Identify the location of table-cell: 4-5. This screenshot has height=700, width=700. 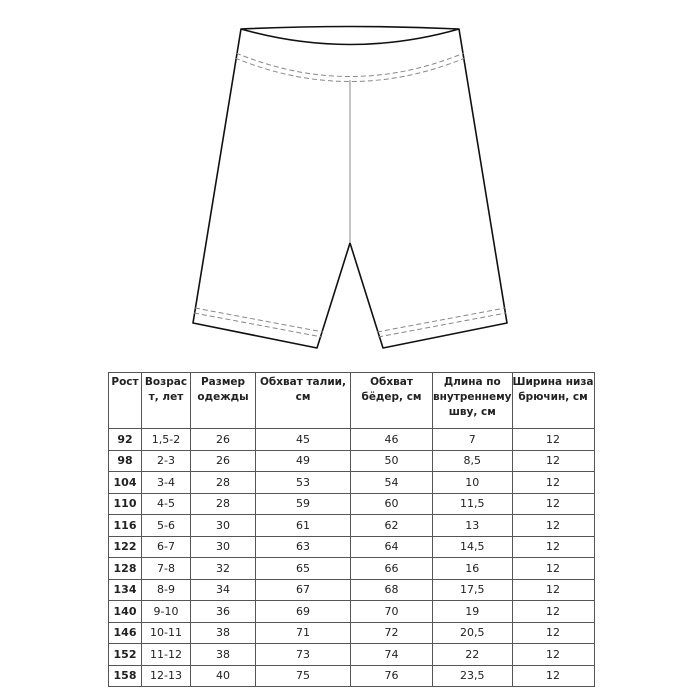
(166, 503).